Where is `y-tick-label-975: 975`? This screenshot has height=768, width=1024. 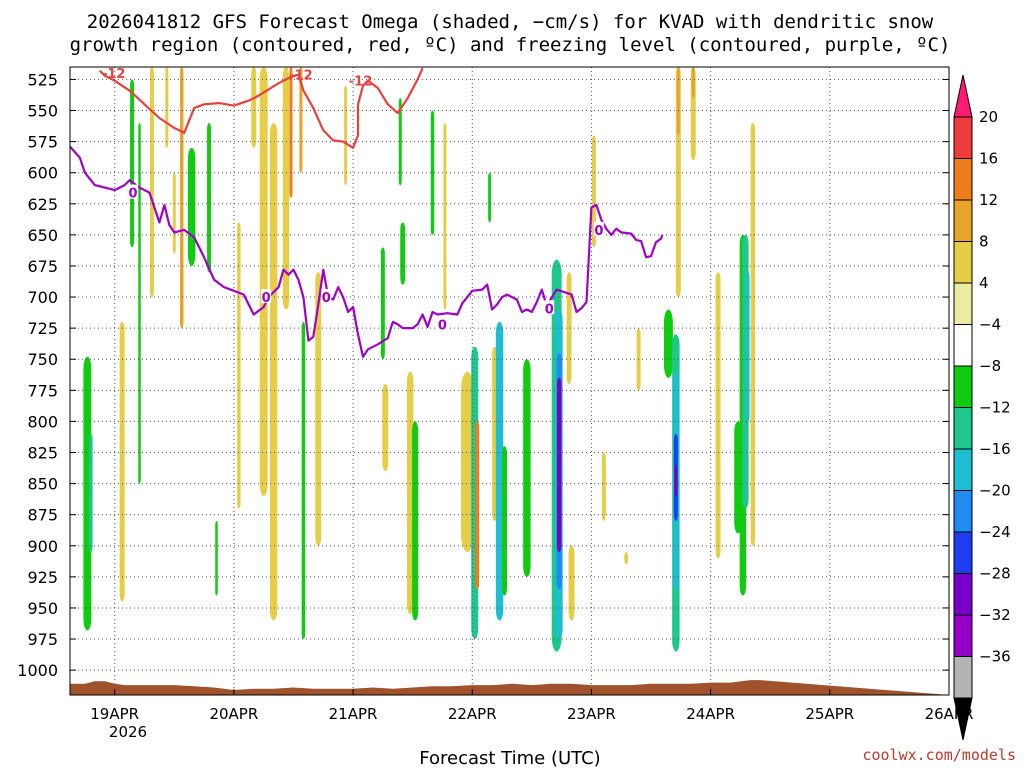
y-tick-label-975: 975 is located at coordinates (42, 639).